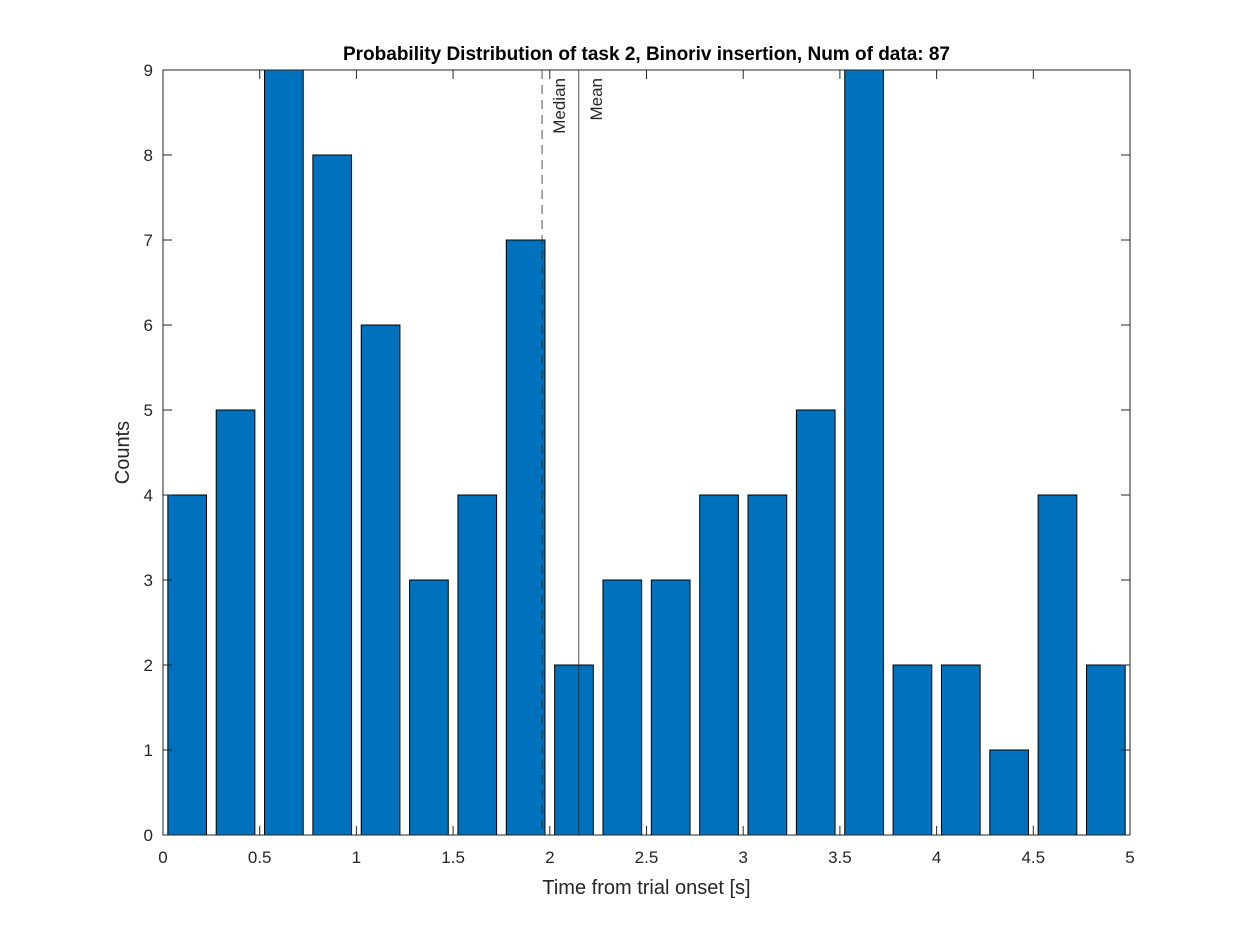  What do you see at coordinates (356, 857) in the screenshot?
I see `x-tick-label-2: 1` at bounding box center [356, 857].